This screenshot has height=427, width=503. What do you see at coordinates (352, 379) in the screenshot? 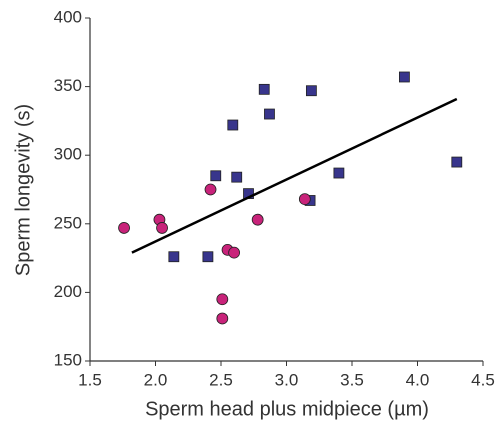
I see `x-tick-label: 3.5` at bounding box center [352, 379].